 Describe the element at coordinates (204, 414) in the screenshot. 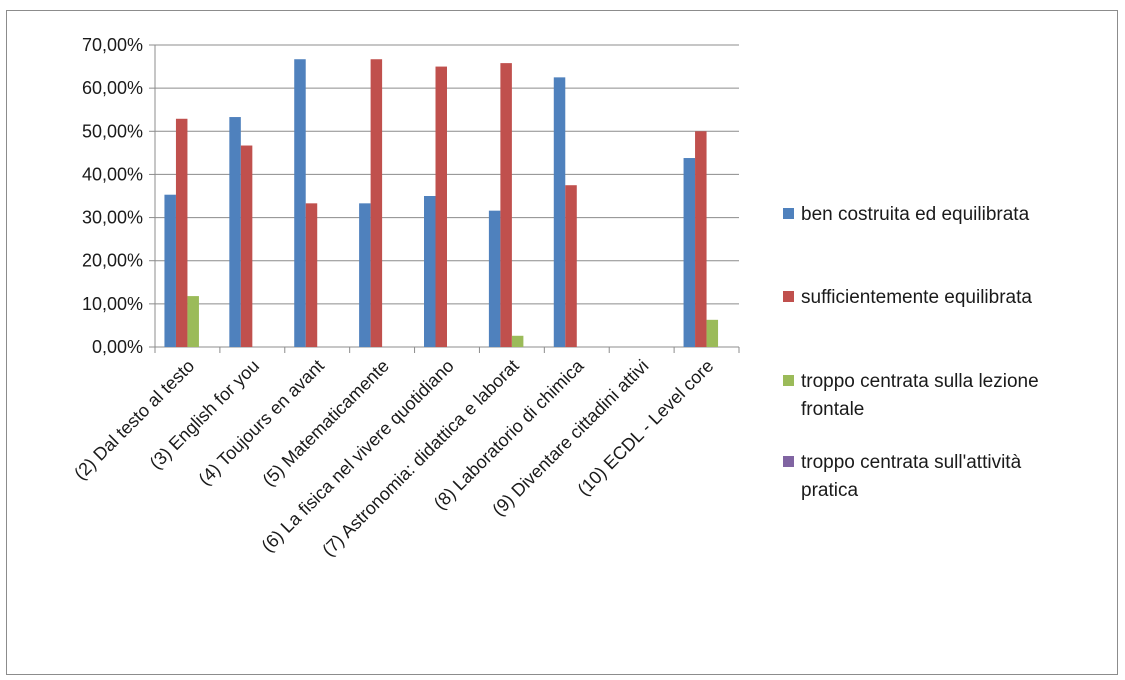

I see `x-category-label: (3) English for you` at that location.